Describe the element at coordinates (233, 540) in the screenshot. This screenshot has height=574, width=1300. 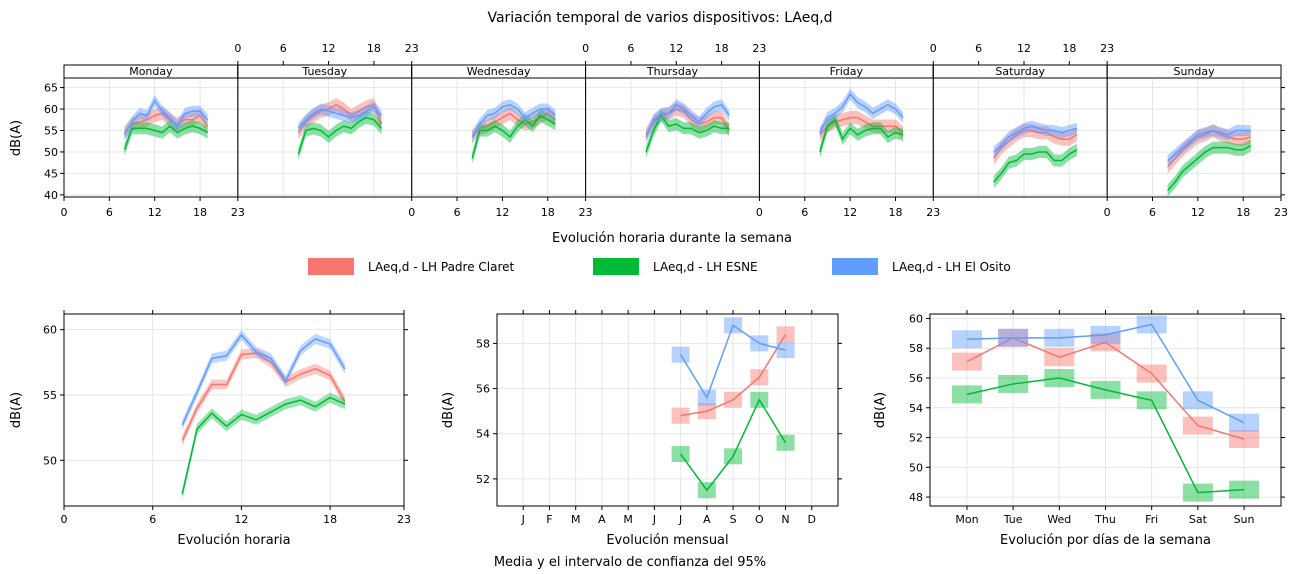
I see `x-axis-label: Evolución horaria` at that location.